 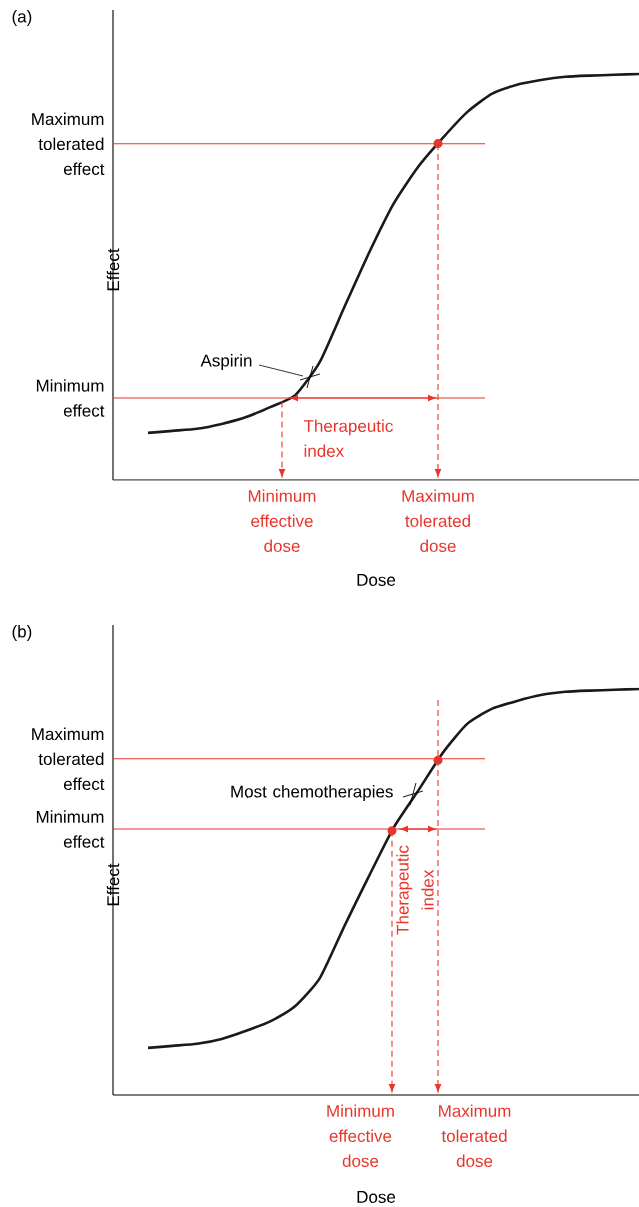 What do you see at coordinates (312, 793) in the screenshot?
I see `annotation: Most chemotherapies` at bounding box center [312, 793].